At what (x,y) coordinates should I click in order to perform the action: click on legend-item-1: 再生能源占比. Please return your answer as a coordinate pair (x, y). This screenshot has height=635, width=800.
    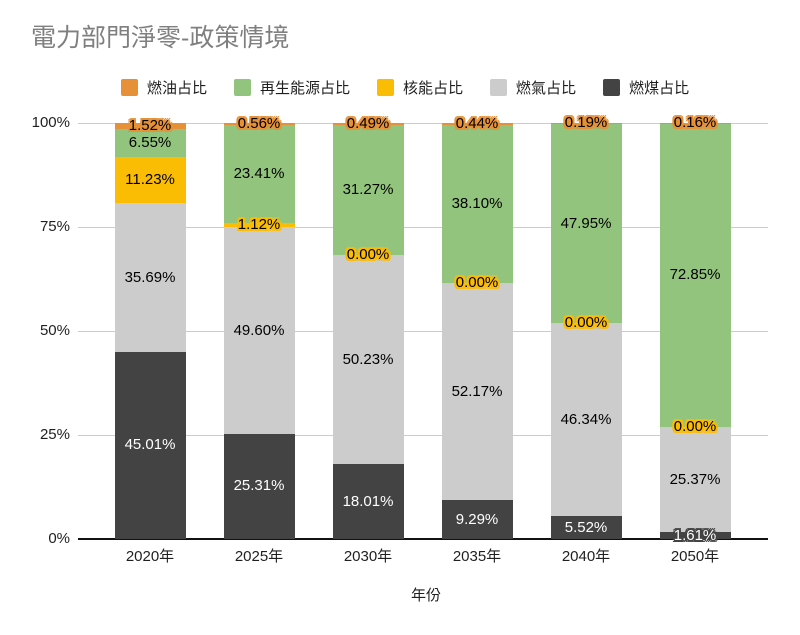
    Looking at the image, I should click on (292, 87).